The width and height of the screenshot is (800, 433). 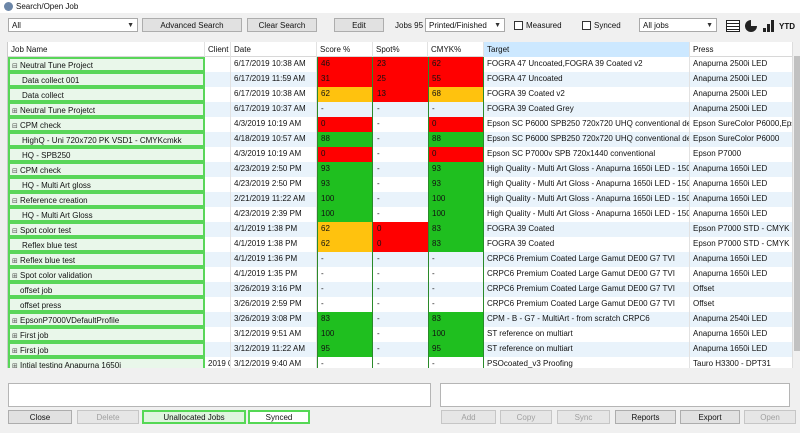 What do you see at coordinates (615, 395) in the screenshot?
I see `details-pane` at bounding box center [615, 395].